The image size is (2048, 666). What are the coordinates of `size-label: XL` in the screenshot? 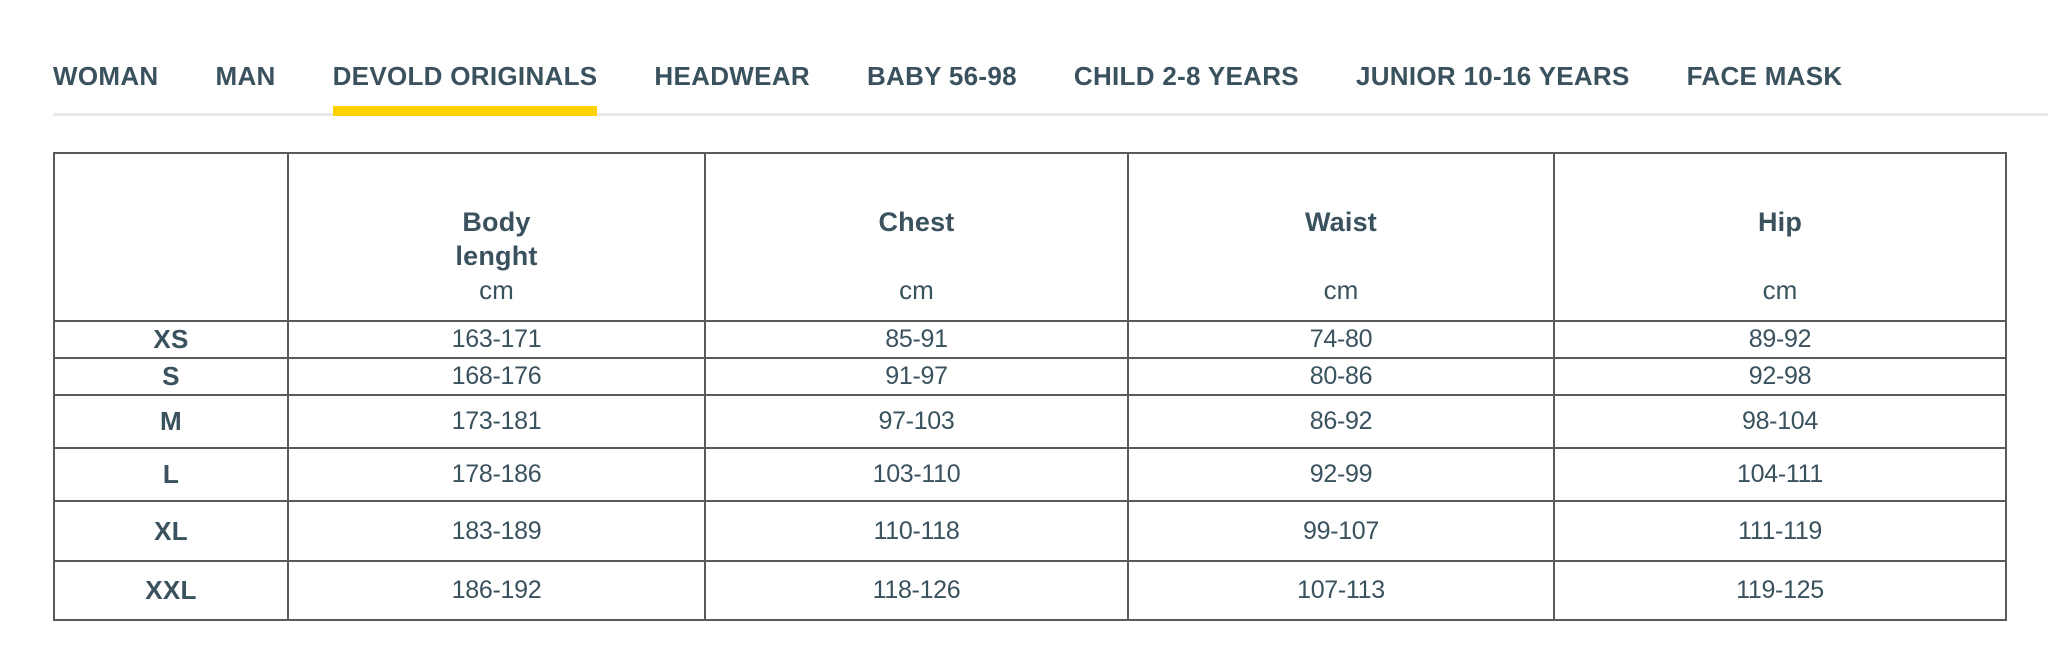 It's located at (171, 531).